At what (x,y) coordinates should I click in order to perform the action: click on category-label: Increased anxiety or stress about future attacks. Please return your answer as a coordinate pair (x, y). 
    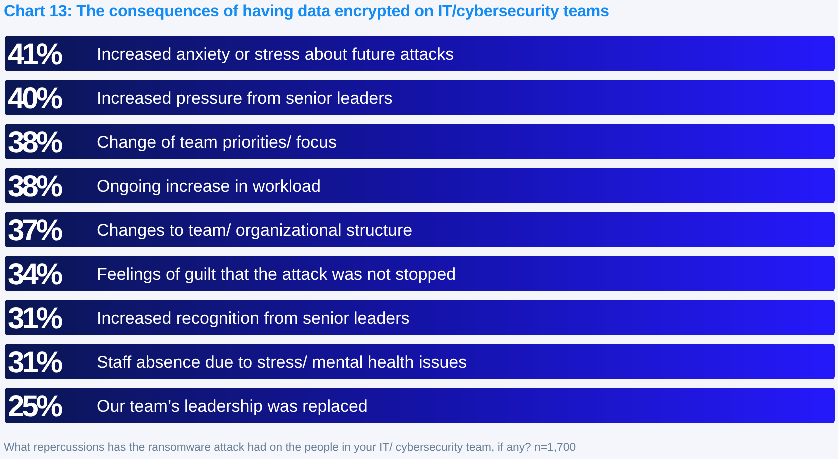
    Looking at the image, I should click on (275, 54).